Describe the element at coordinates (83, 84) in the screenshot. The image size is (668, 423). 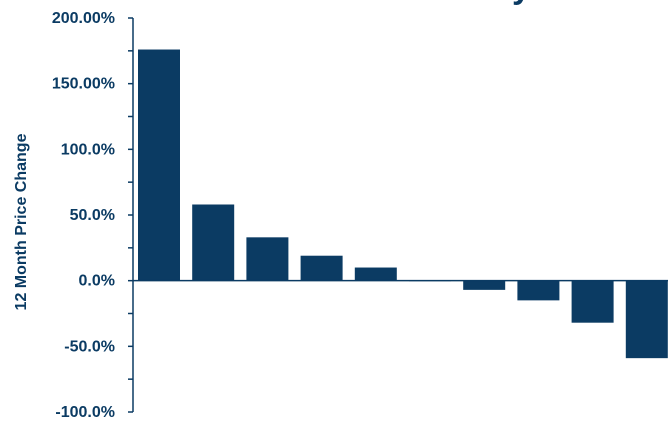
I see `y-tick-label: 150.00%` at that location.